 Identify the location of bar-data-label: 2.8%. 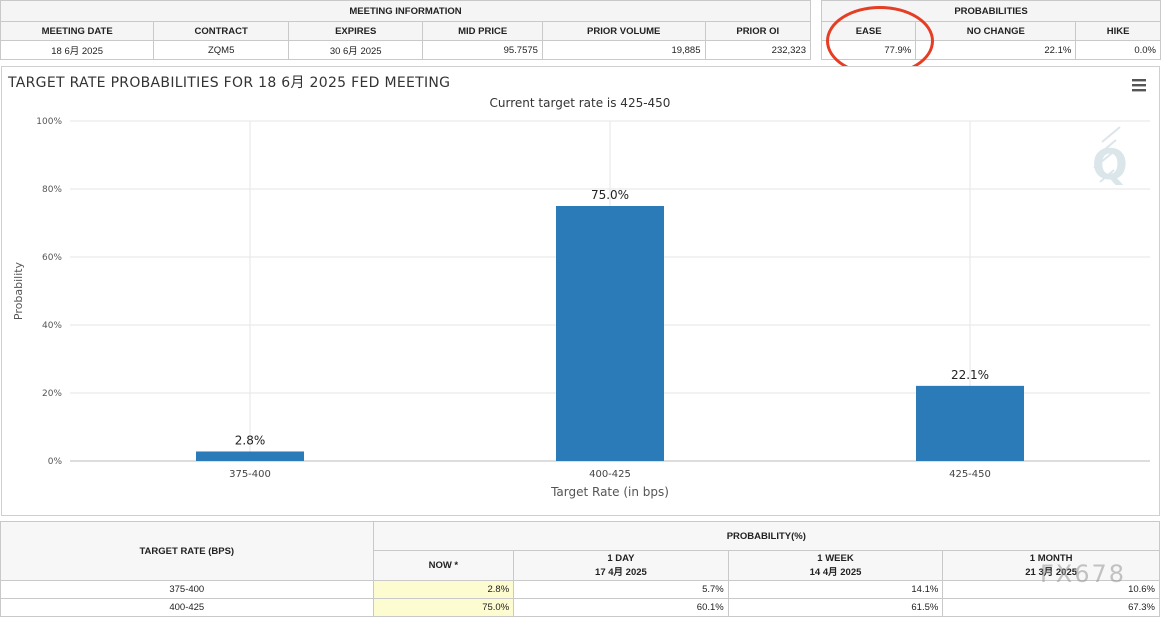
(250, 440).